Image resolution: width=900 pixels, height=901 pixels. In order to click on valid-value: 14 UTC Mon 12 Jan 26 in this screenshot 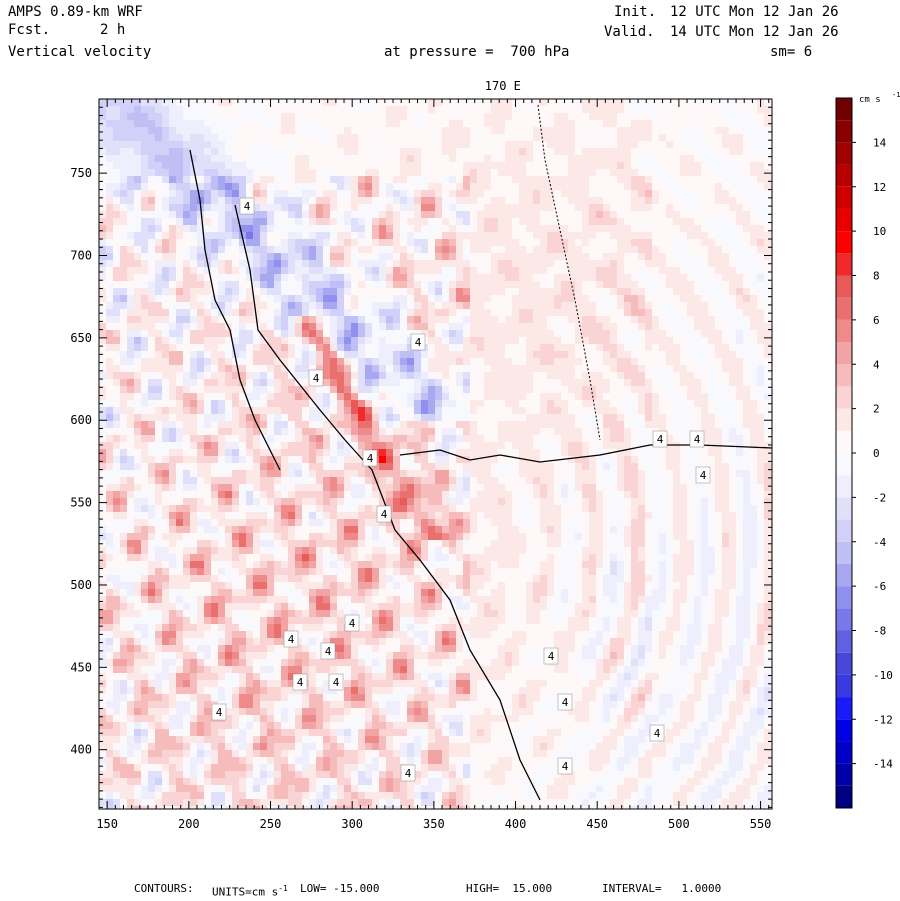, I will do `click(754, 32)`.